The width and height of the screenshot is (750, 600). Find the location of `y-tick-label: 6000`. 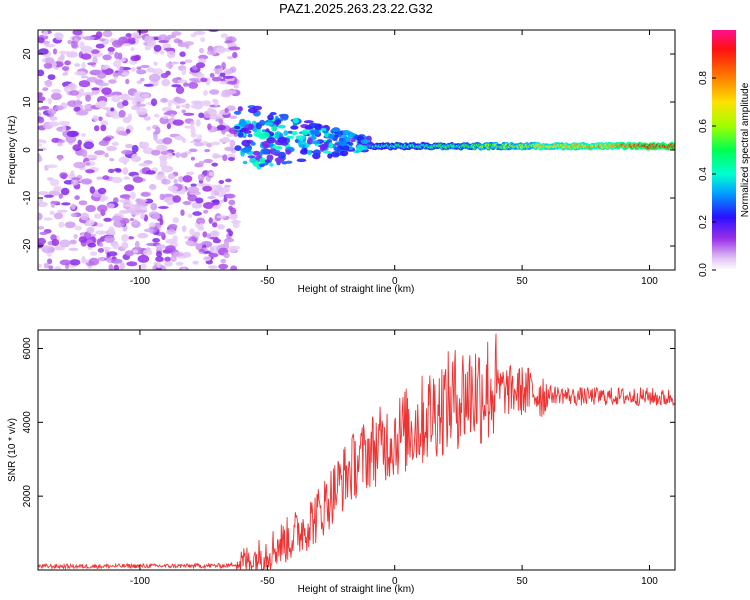

y-tick-label: 6000 is located at coordinates (27, 348).